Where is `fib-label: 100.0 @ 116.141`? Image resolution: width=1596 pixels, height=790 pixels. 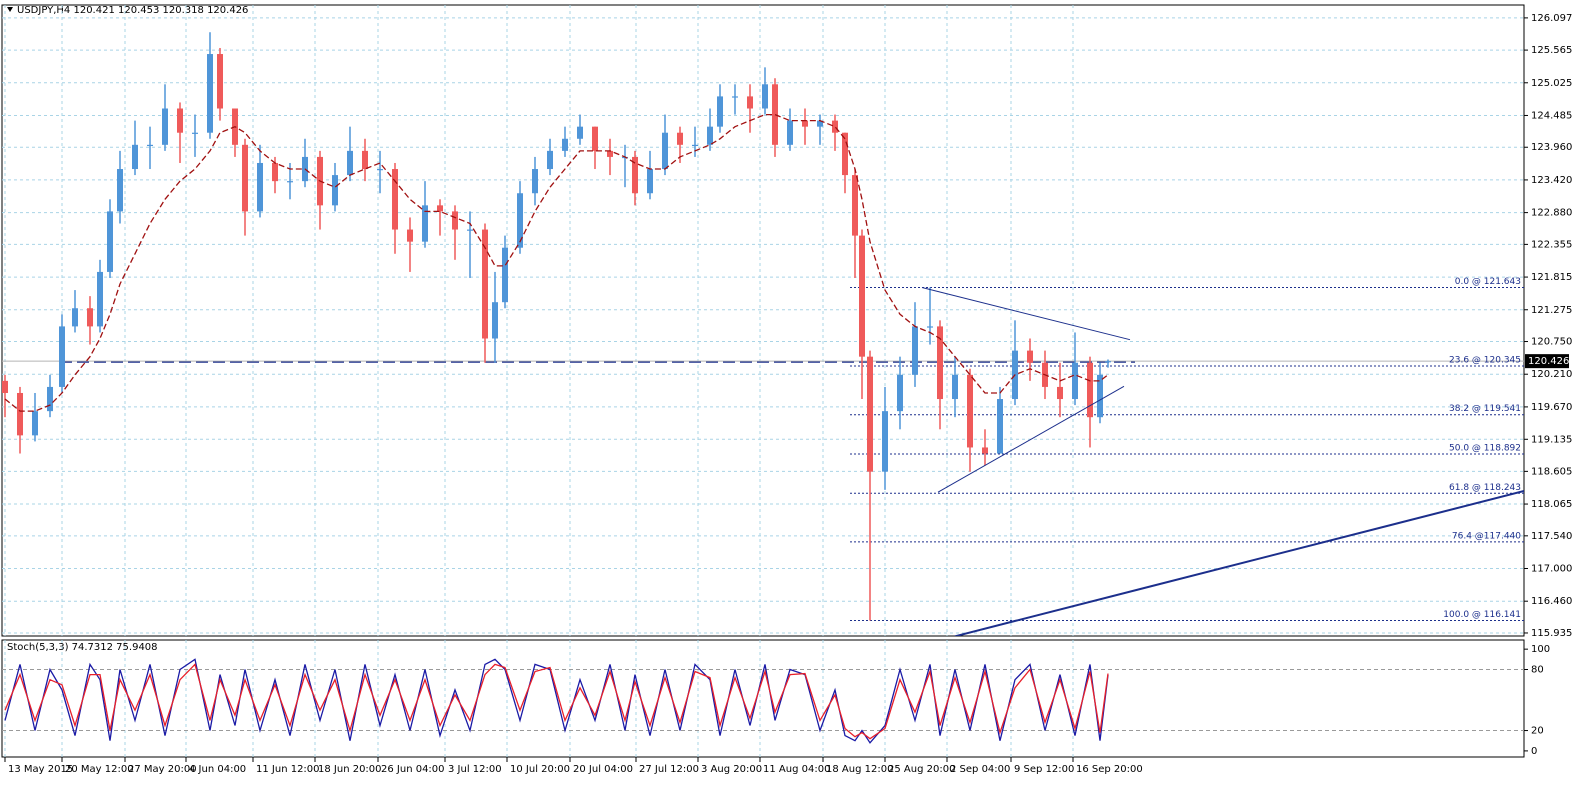 fib-label: 100.0 @ 116.141 is located at coordinates (1482, 615).